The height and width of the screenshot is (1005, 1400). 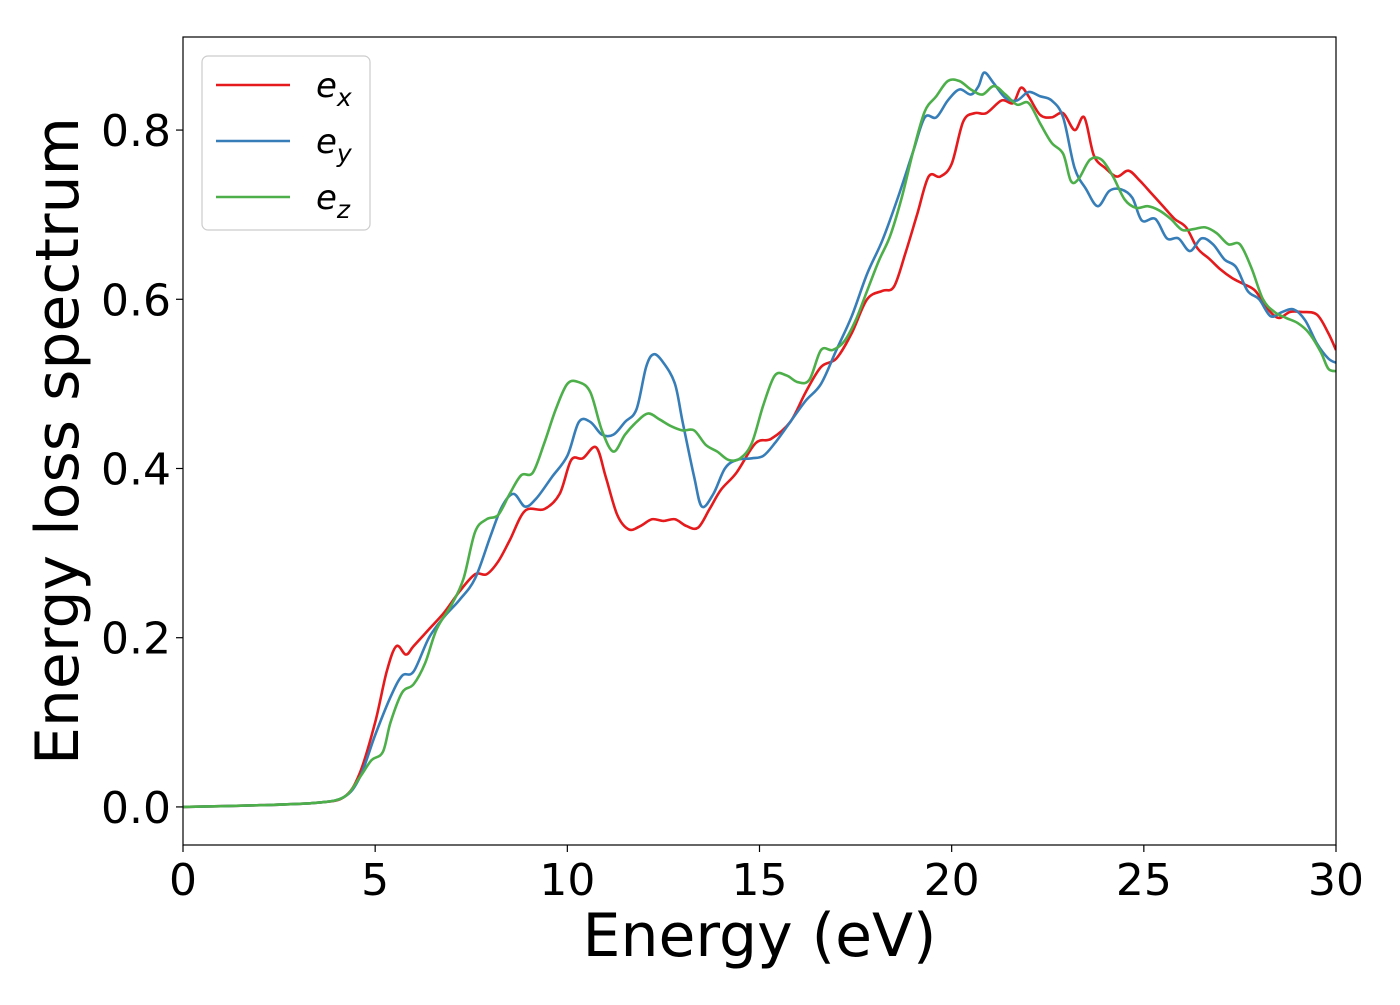 What do you see at coordinates (1144, 880) in the screenshot?
I see `x-tick-label: 25` at bounding box center [1144, 880].